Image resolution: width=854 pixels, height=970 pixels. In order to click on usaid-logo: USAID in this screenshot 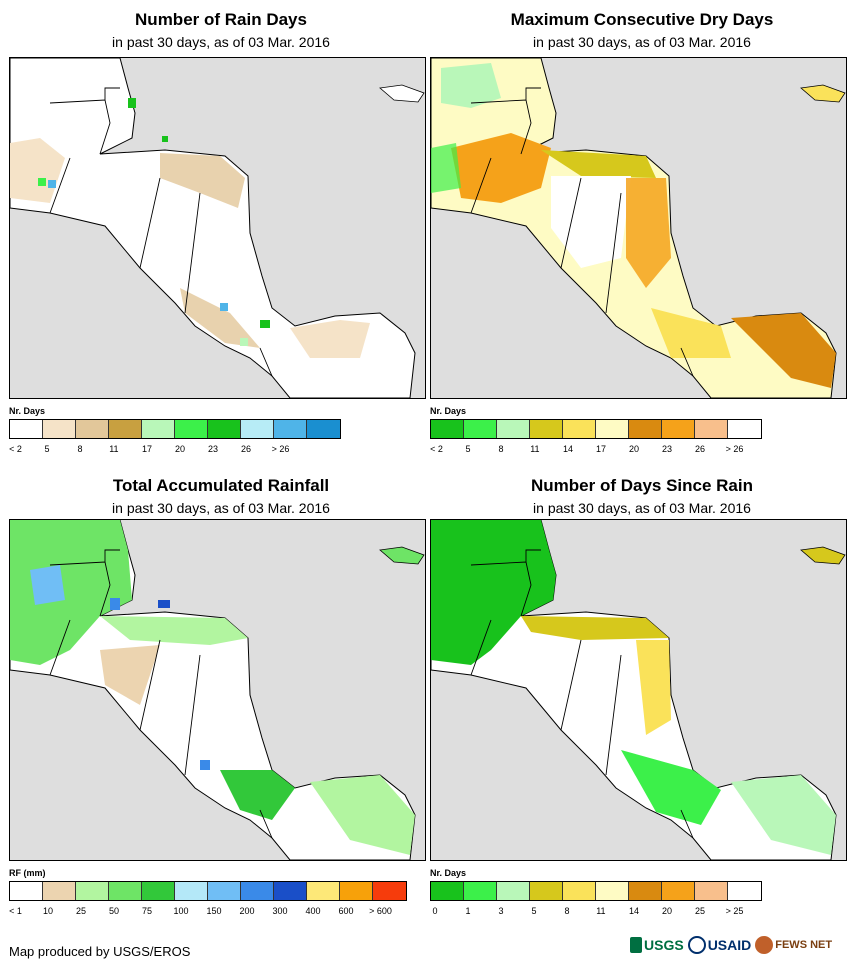, I will do `click(719, 945)`.